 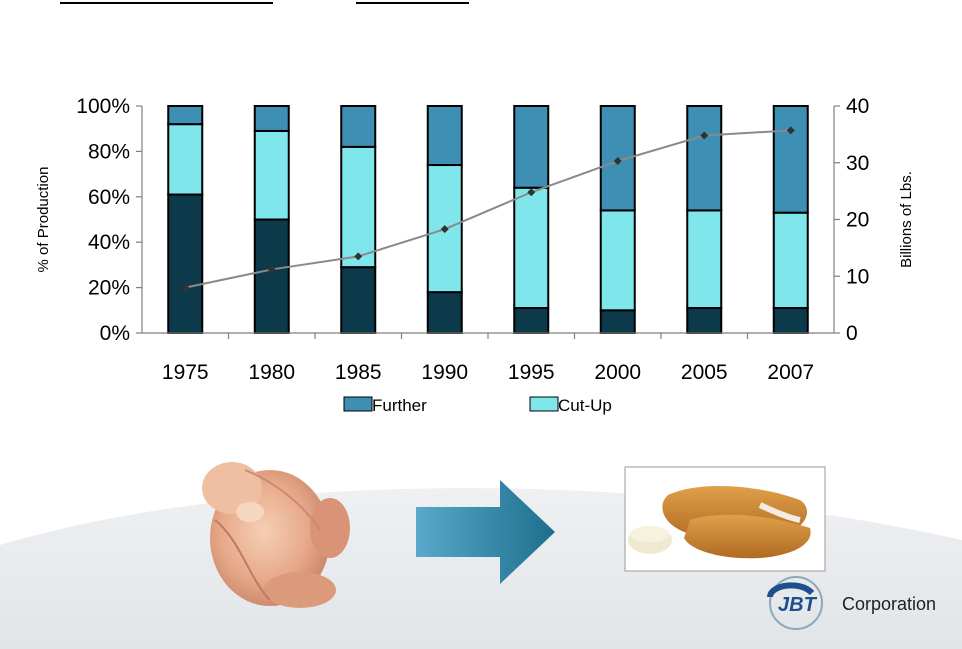 What do you see at coordinates (358, 372) in the screenshot?
I see `x-tick-label-1985: 1985` at bounding box center [358, 372].